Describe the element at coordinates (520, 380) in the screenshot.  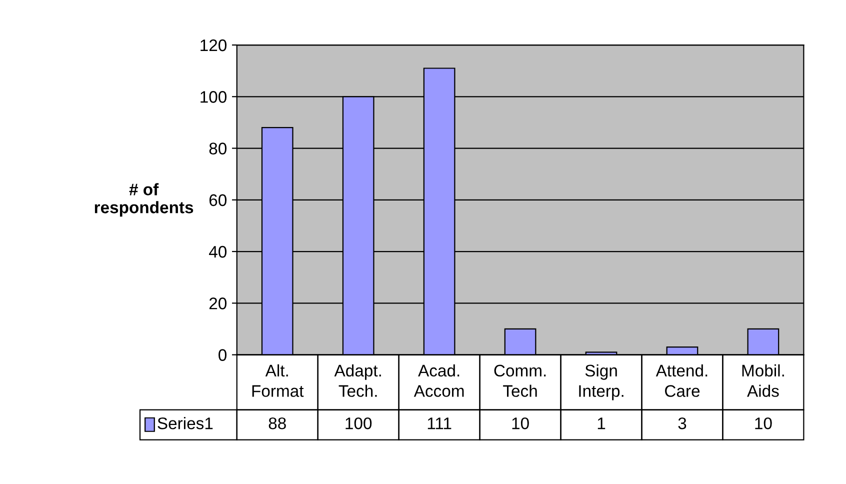
I see `x-tick-label: Comm. Tech` at that location.